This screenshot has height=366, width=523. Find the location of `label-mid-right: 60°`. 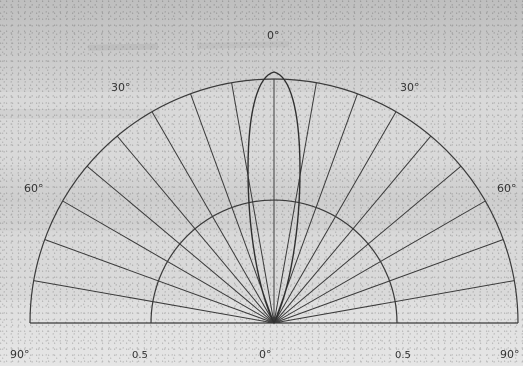

label-mid-right: 60° is located at coordinates (507, 188).